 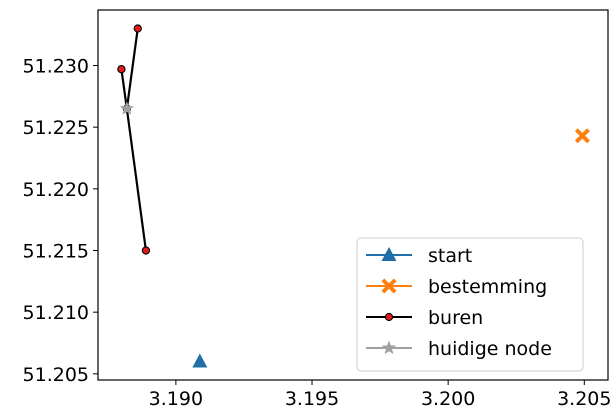 I want to click on y-tick-label: 51.225, so click(x=56, y=128).